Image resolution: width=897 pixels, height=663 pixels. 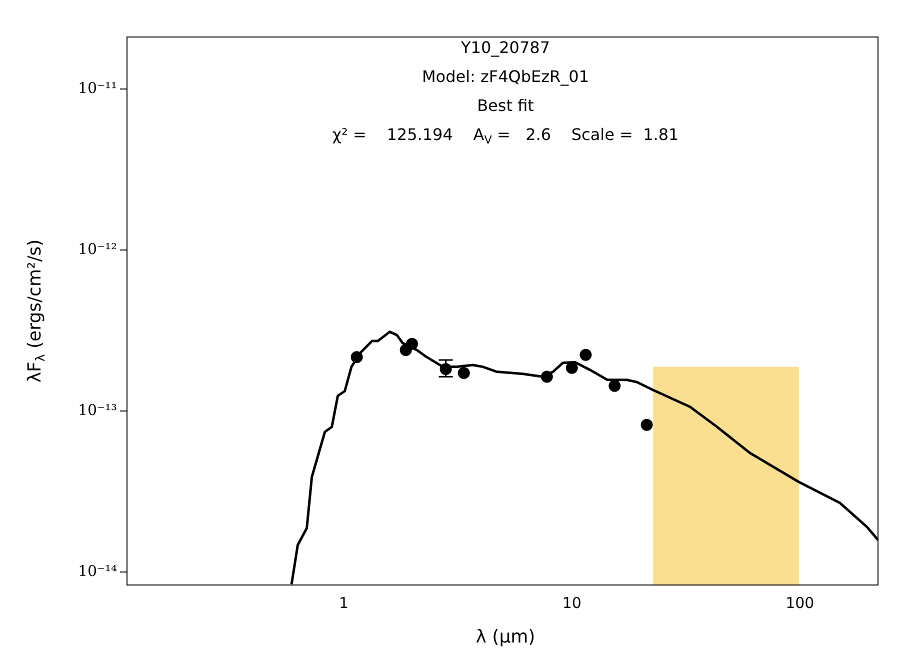 I want to click on annotation: Best fit, so click(x=505, y=106).